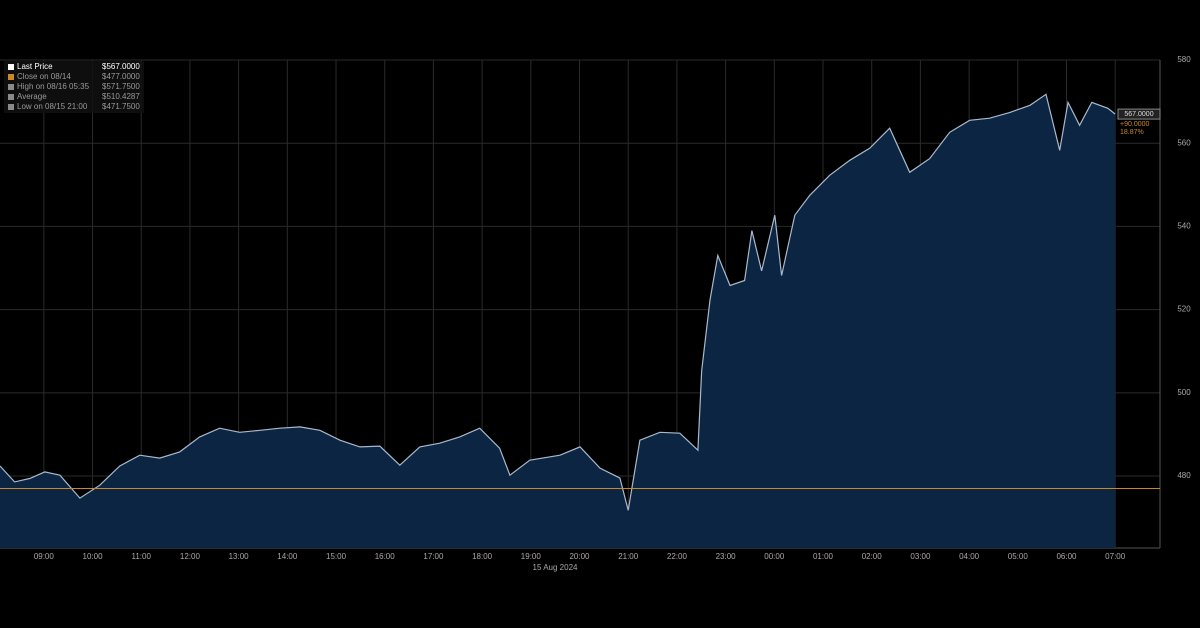 This screenshot has width=1200, height=628. What do you see at coordinates (1184, 226) in the screenshot?
I see `y-tick-label: 540` at bounding box center [1184, 226].